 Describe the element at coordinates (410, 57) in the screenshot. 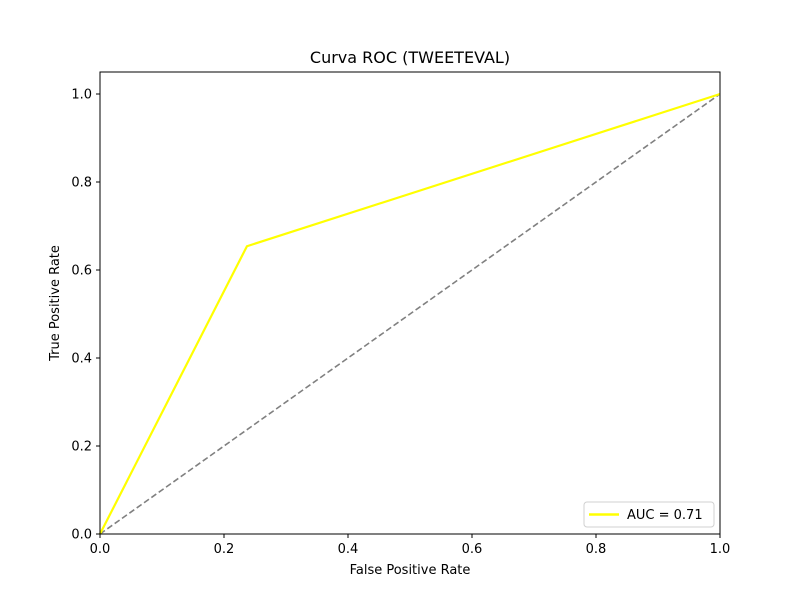

I see `chart-title: Curva ROC (TWEETEVAL)` at that location.